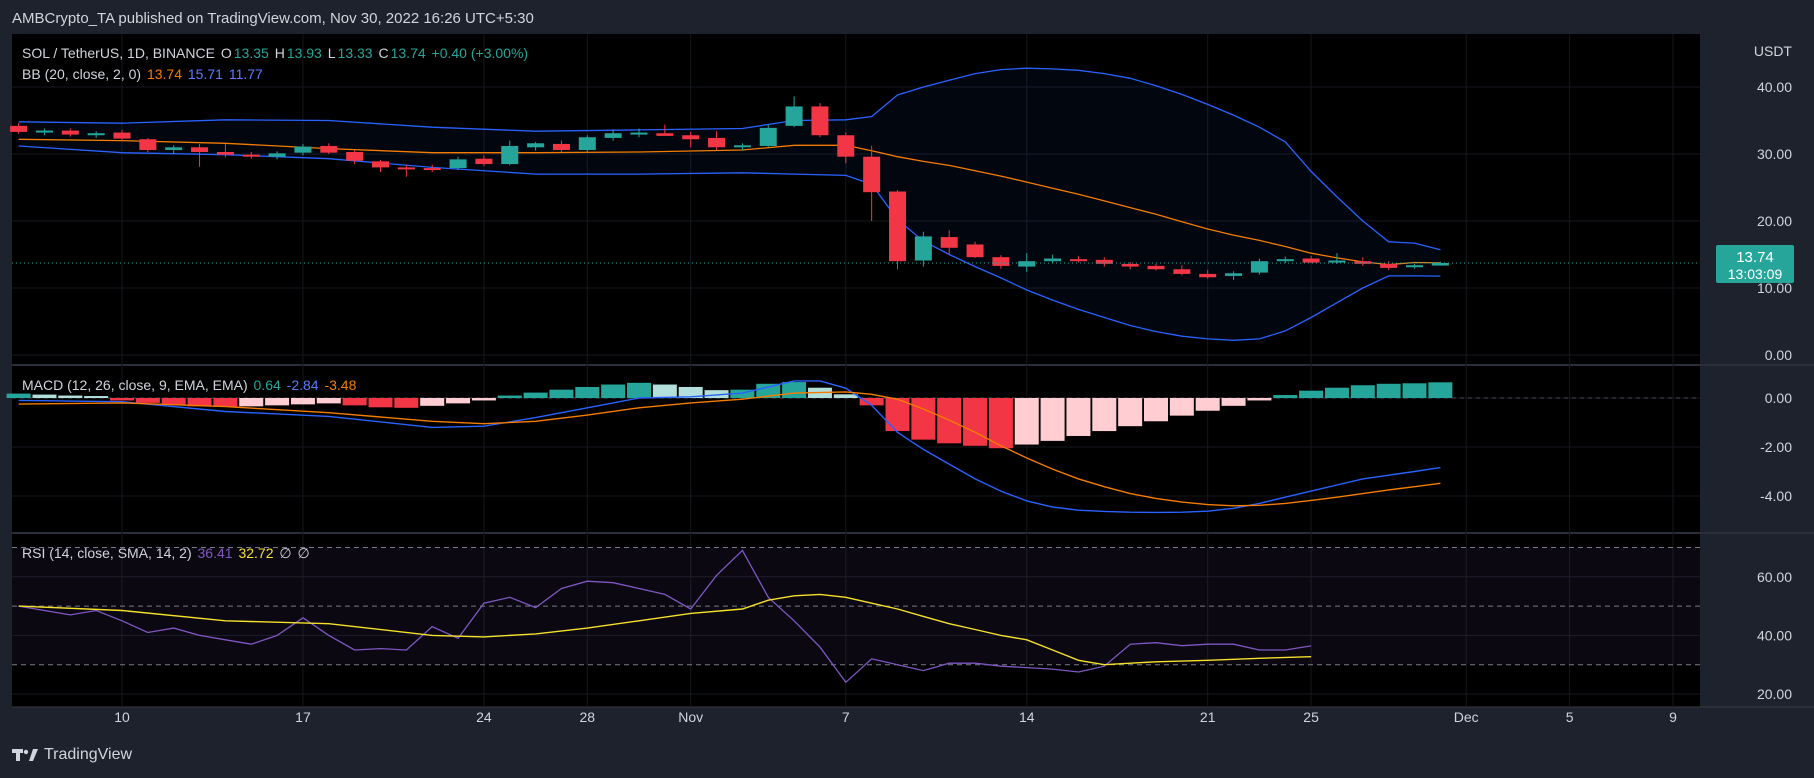 The height and width of the screenshot is (778, 1814). Describe the element at coordinates (1774, 288) in the screenshot. I see `price-tick-label: 10.00` at that location.